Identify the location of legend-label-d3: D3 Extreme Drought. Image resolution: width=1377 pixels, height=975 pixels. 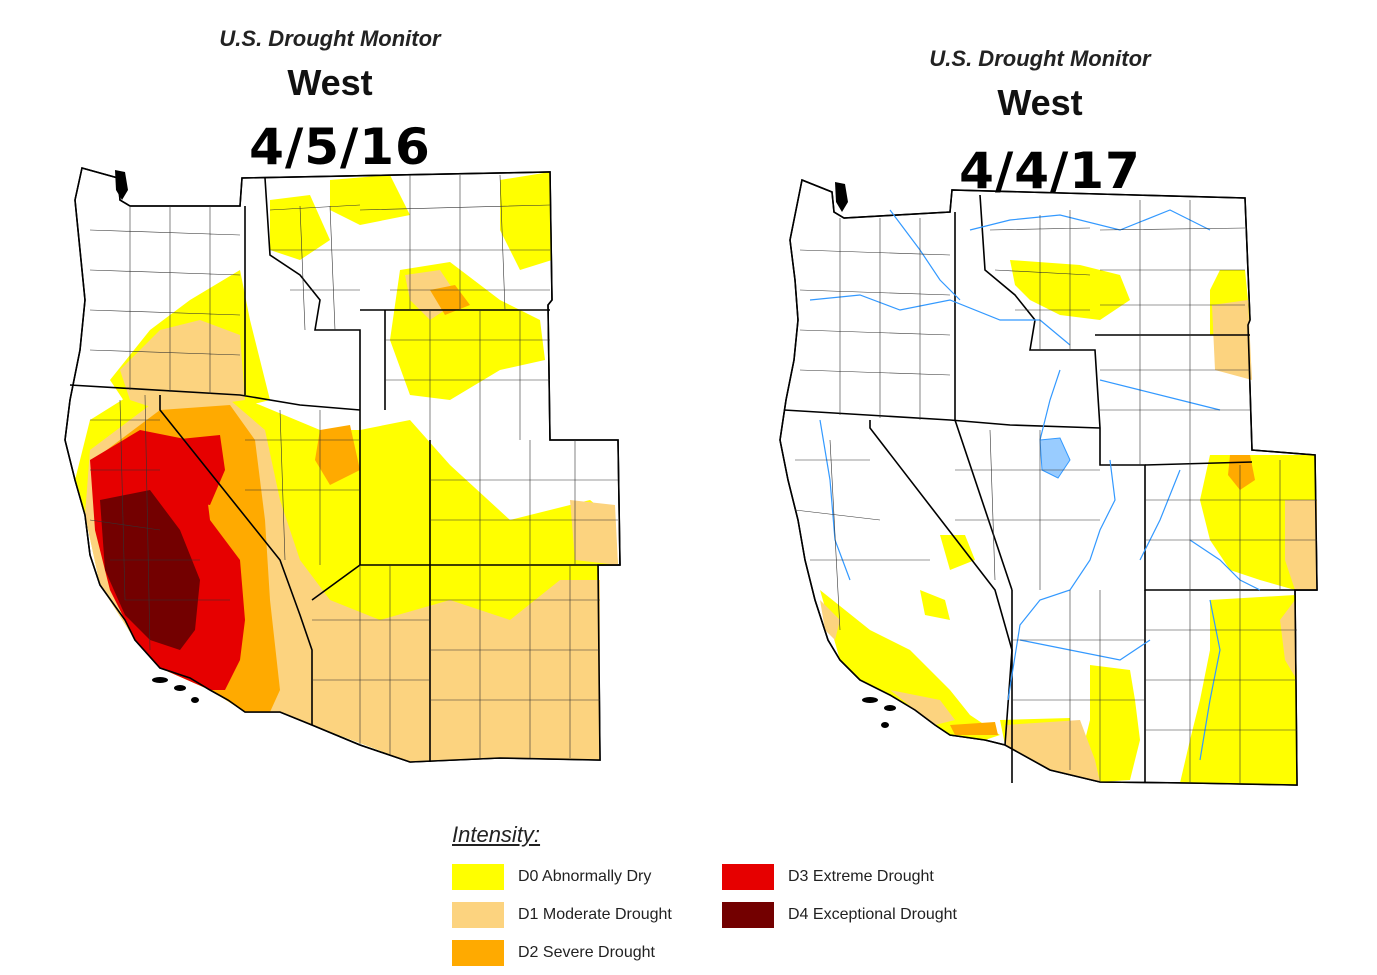
(861, 876).